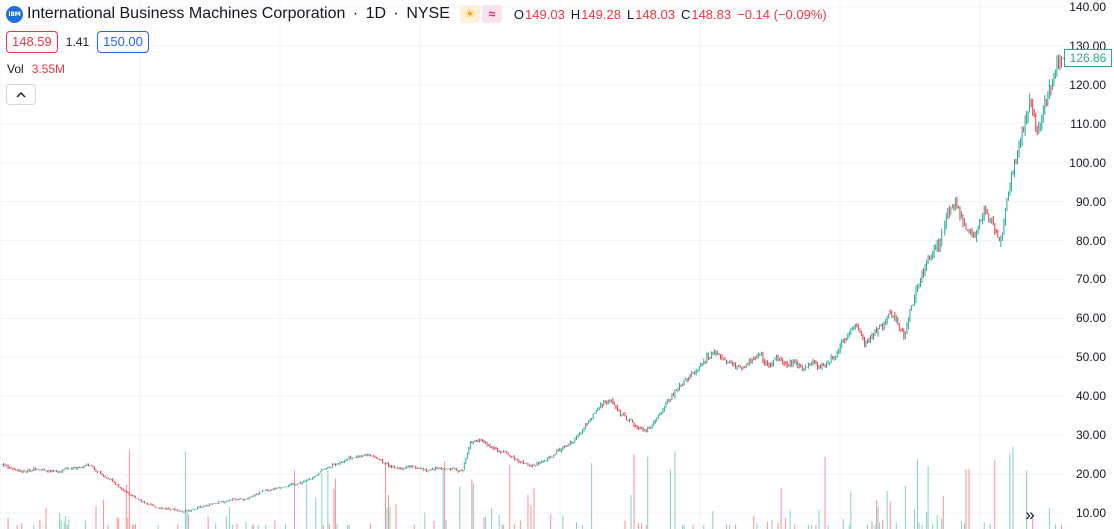 The width and height of the screenshot is (1114, 529). I want to click on ohlc-close: C148.83, so click(706, 14).